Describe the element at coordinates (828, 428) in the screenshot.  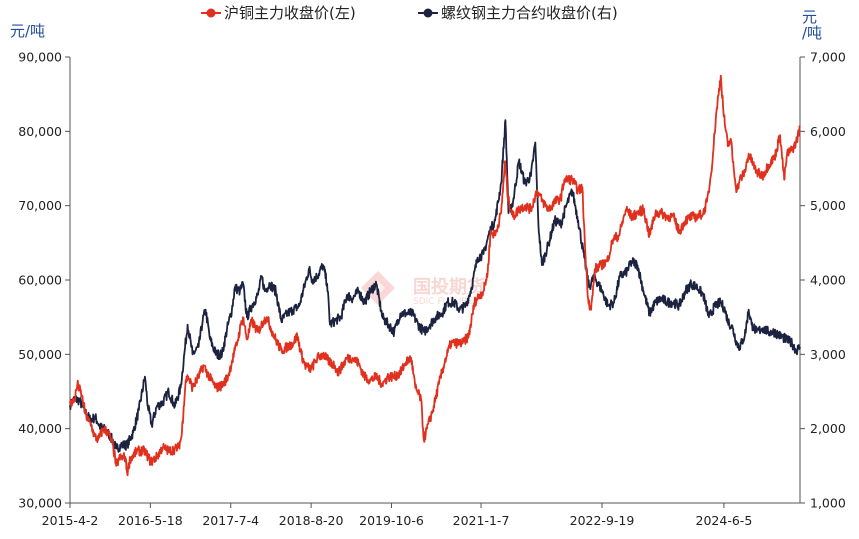
I see `right-tick-label: 2,000` at that location.